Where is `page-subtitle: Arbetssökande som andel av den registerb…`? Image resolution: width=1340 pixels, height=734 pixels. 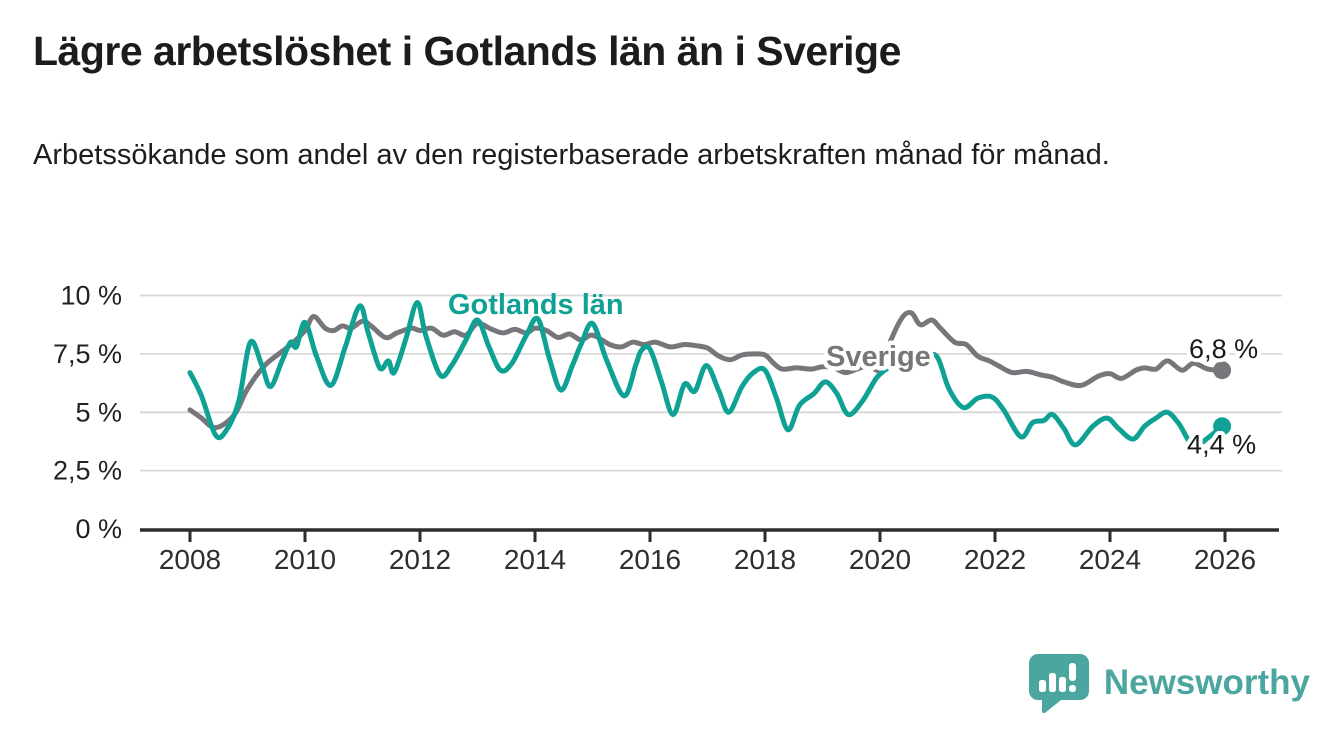
page-subtitle: Arbetssökande som andel av den registerb… is located at coordinates (571, 155).